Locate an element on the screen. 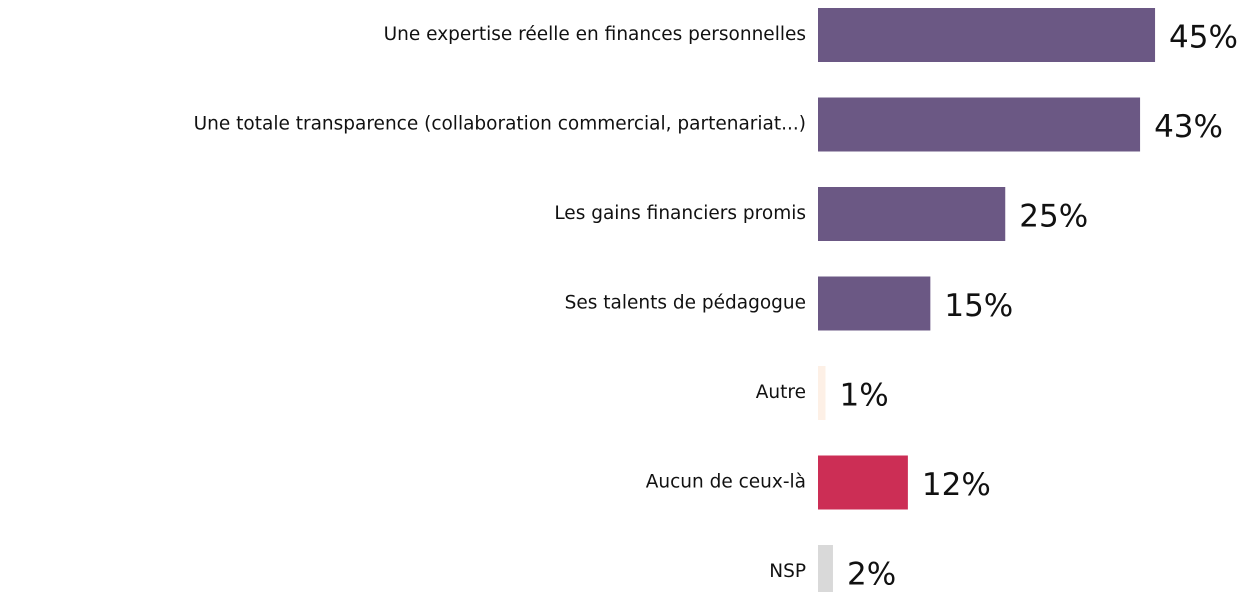 This screenshot has height=592, width=1249. value-label: 25% is located at coordinates (1053, 217).